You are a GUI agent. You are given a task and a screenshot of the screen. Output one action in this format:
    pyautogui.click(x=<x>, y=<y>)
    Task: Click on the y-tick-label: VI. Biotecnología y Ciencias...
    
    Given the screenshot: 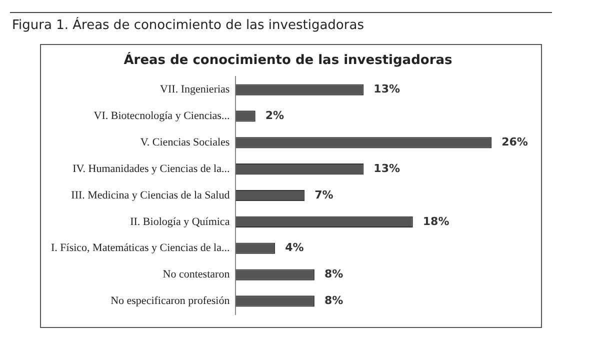 What is the action you would take?
    pyautogui.click(x=162, y=116)
    